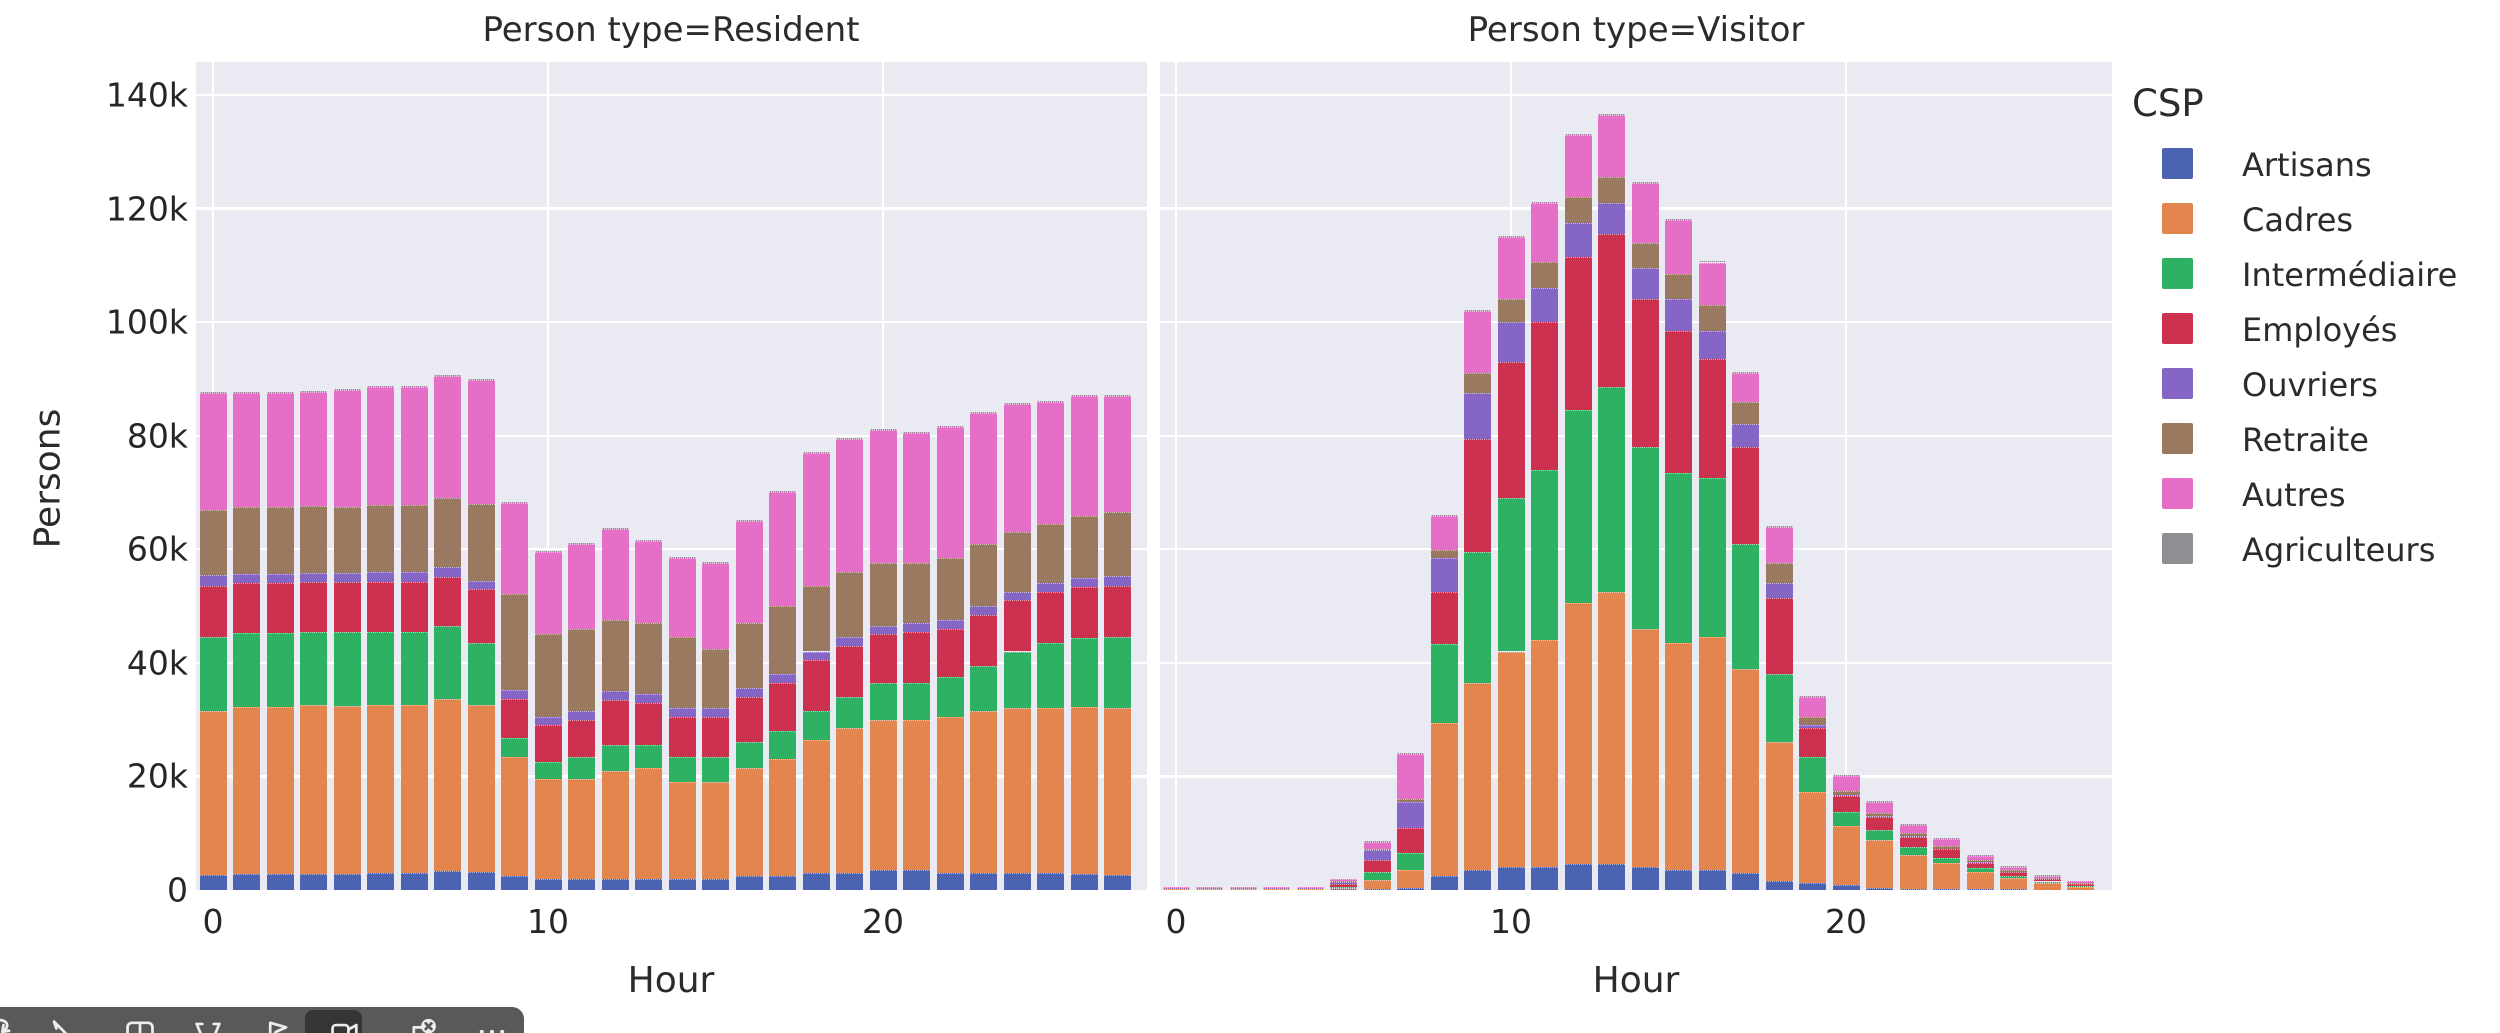 This screenshot has height=1033, width=2500. What do you see at coordinates (62, 1024) in the screenshot?
I see `pen-icon` at bounding box center [62, 1024].